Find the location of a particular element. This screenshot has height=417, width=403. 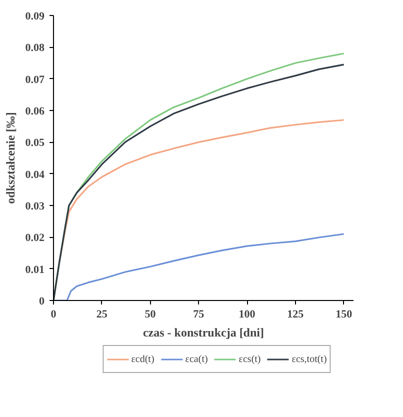

y-tick-label: 0.06 is located at coordinates (35, 112).